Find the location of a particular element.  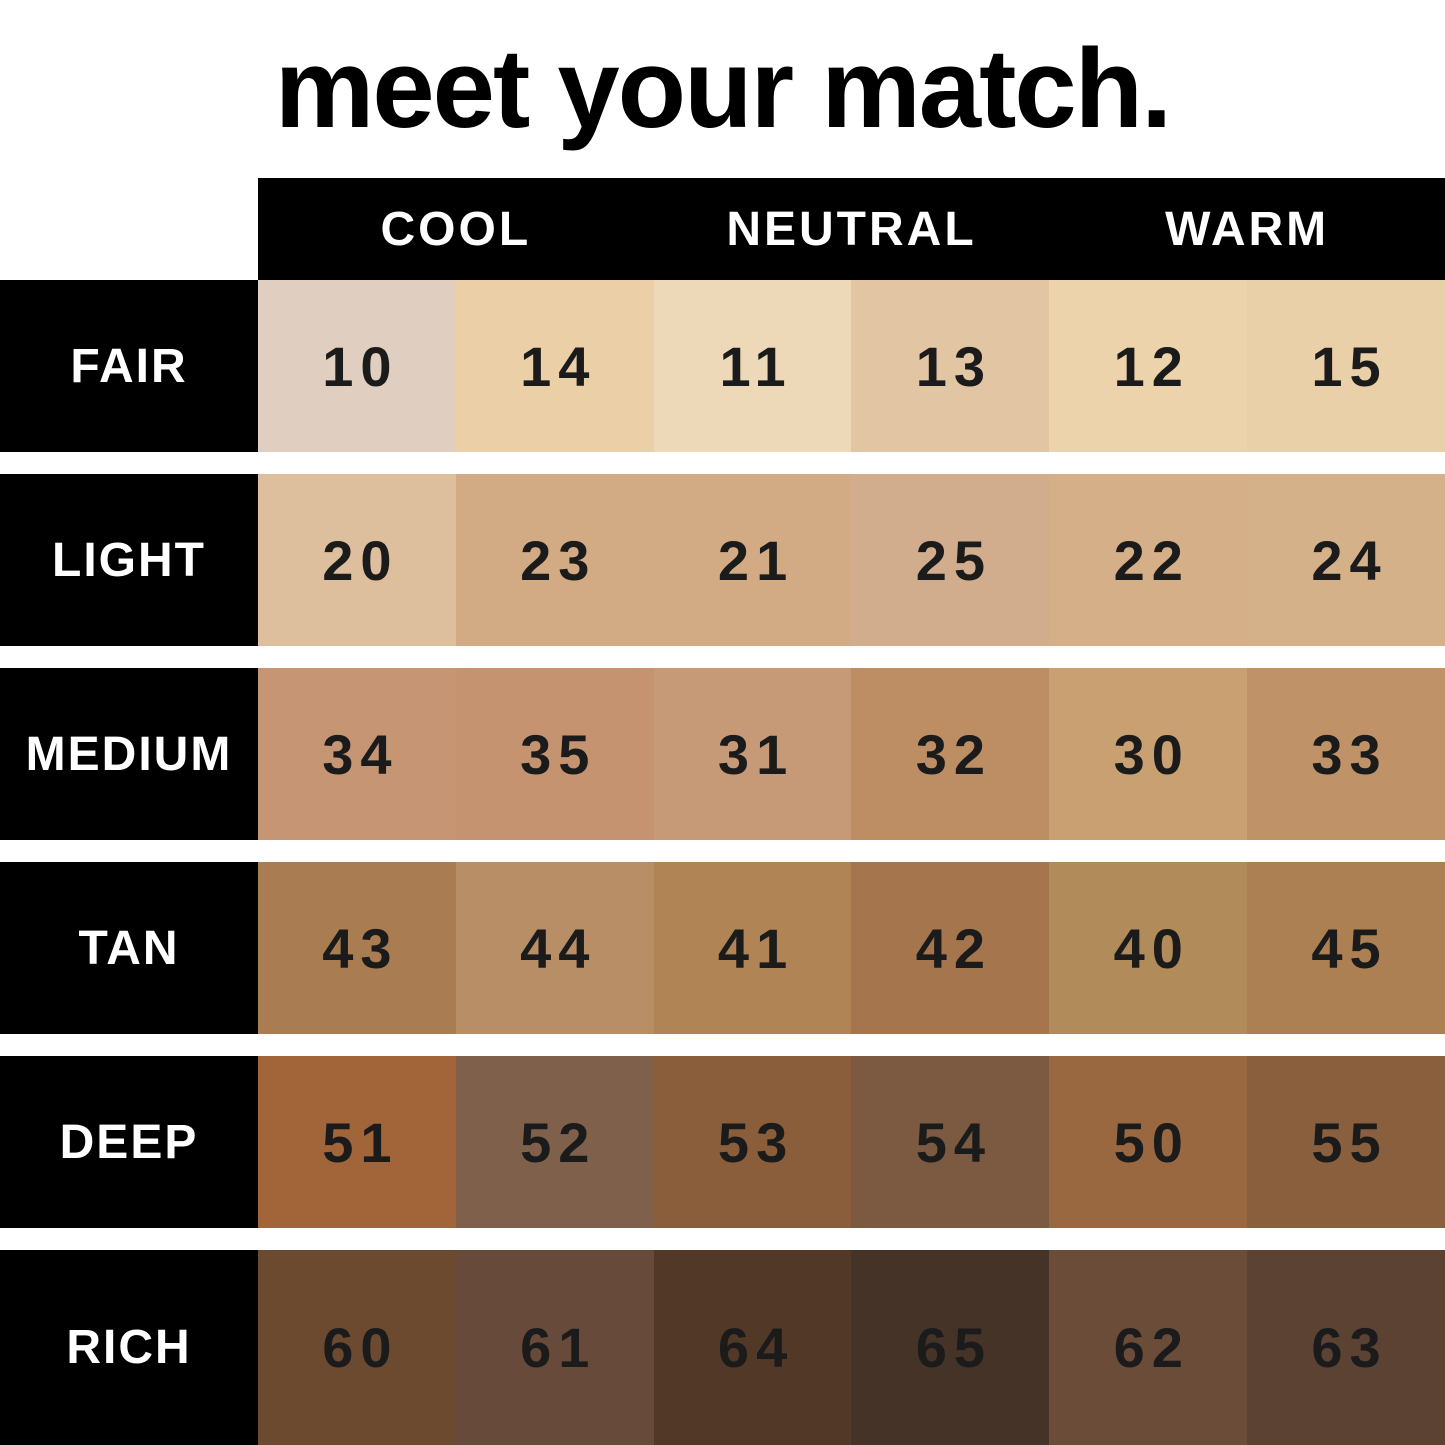

swatch-shade-25: 25 is located at coordinates (950, 560).